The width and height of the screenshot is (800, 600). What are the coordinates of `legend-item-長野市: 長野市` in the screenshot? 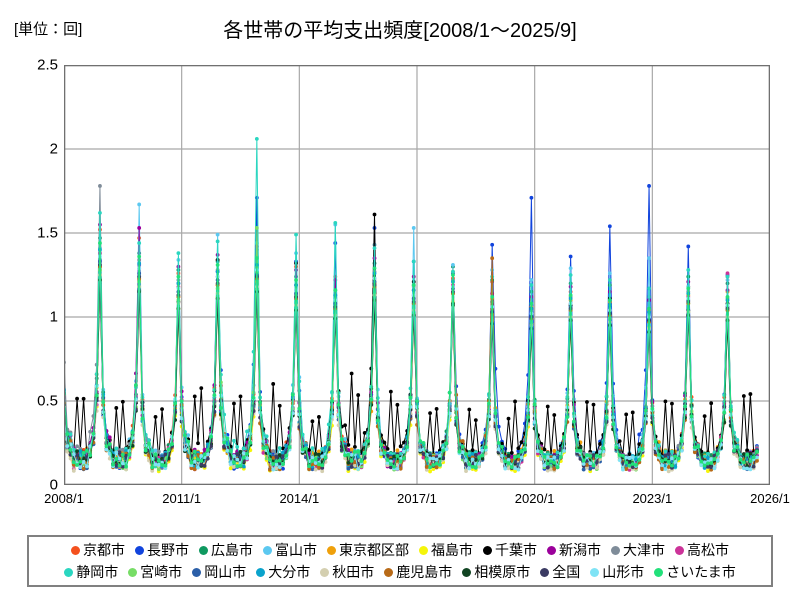 It's located at (162, 550).